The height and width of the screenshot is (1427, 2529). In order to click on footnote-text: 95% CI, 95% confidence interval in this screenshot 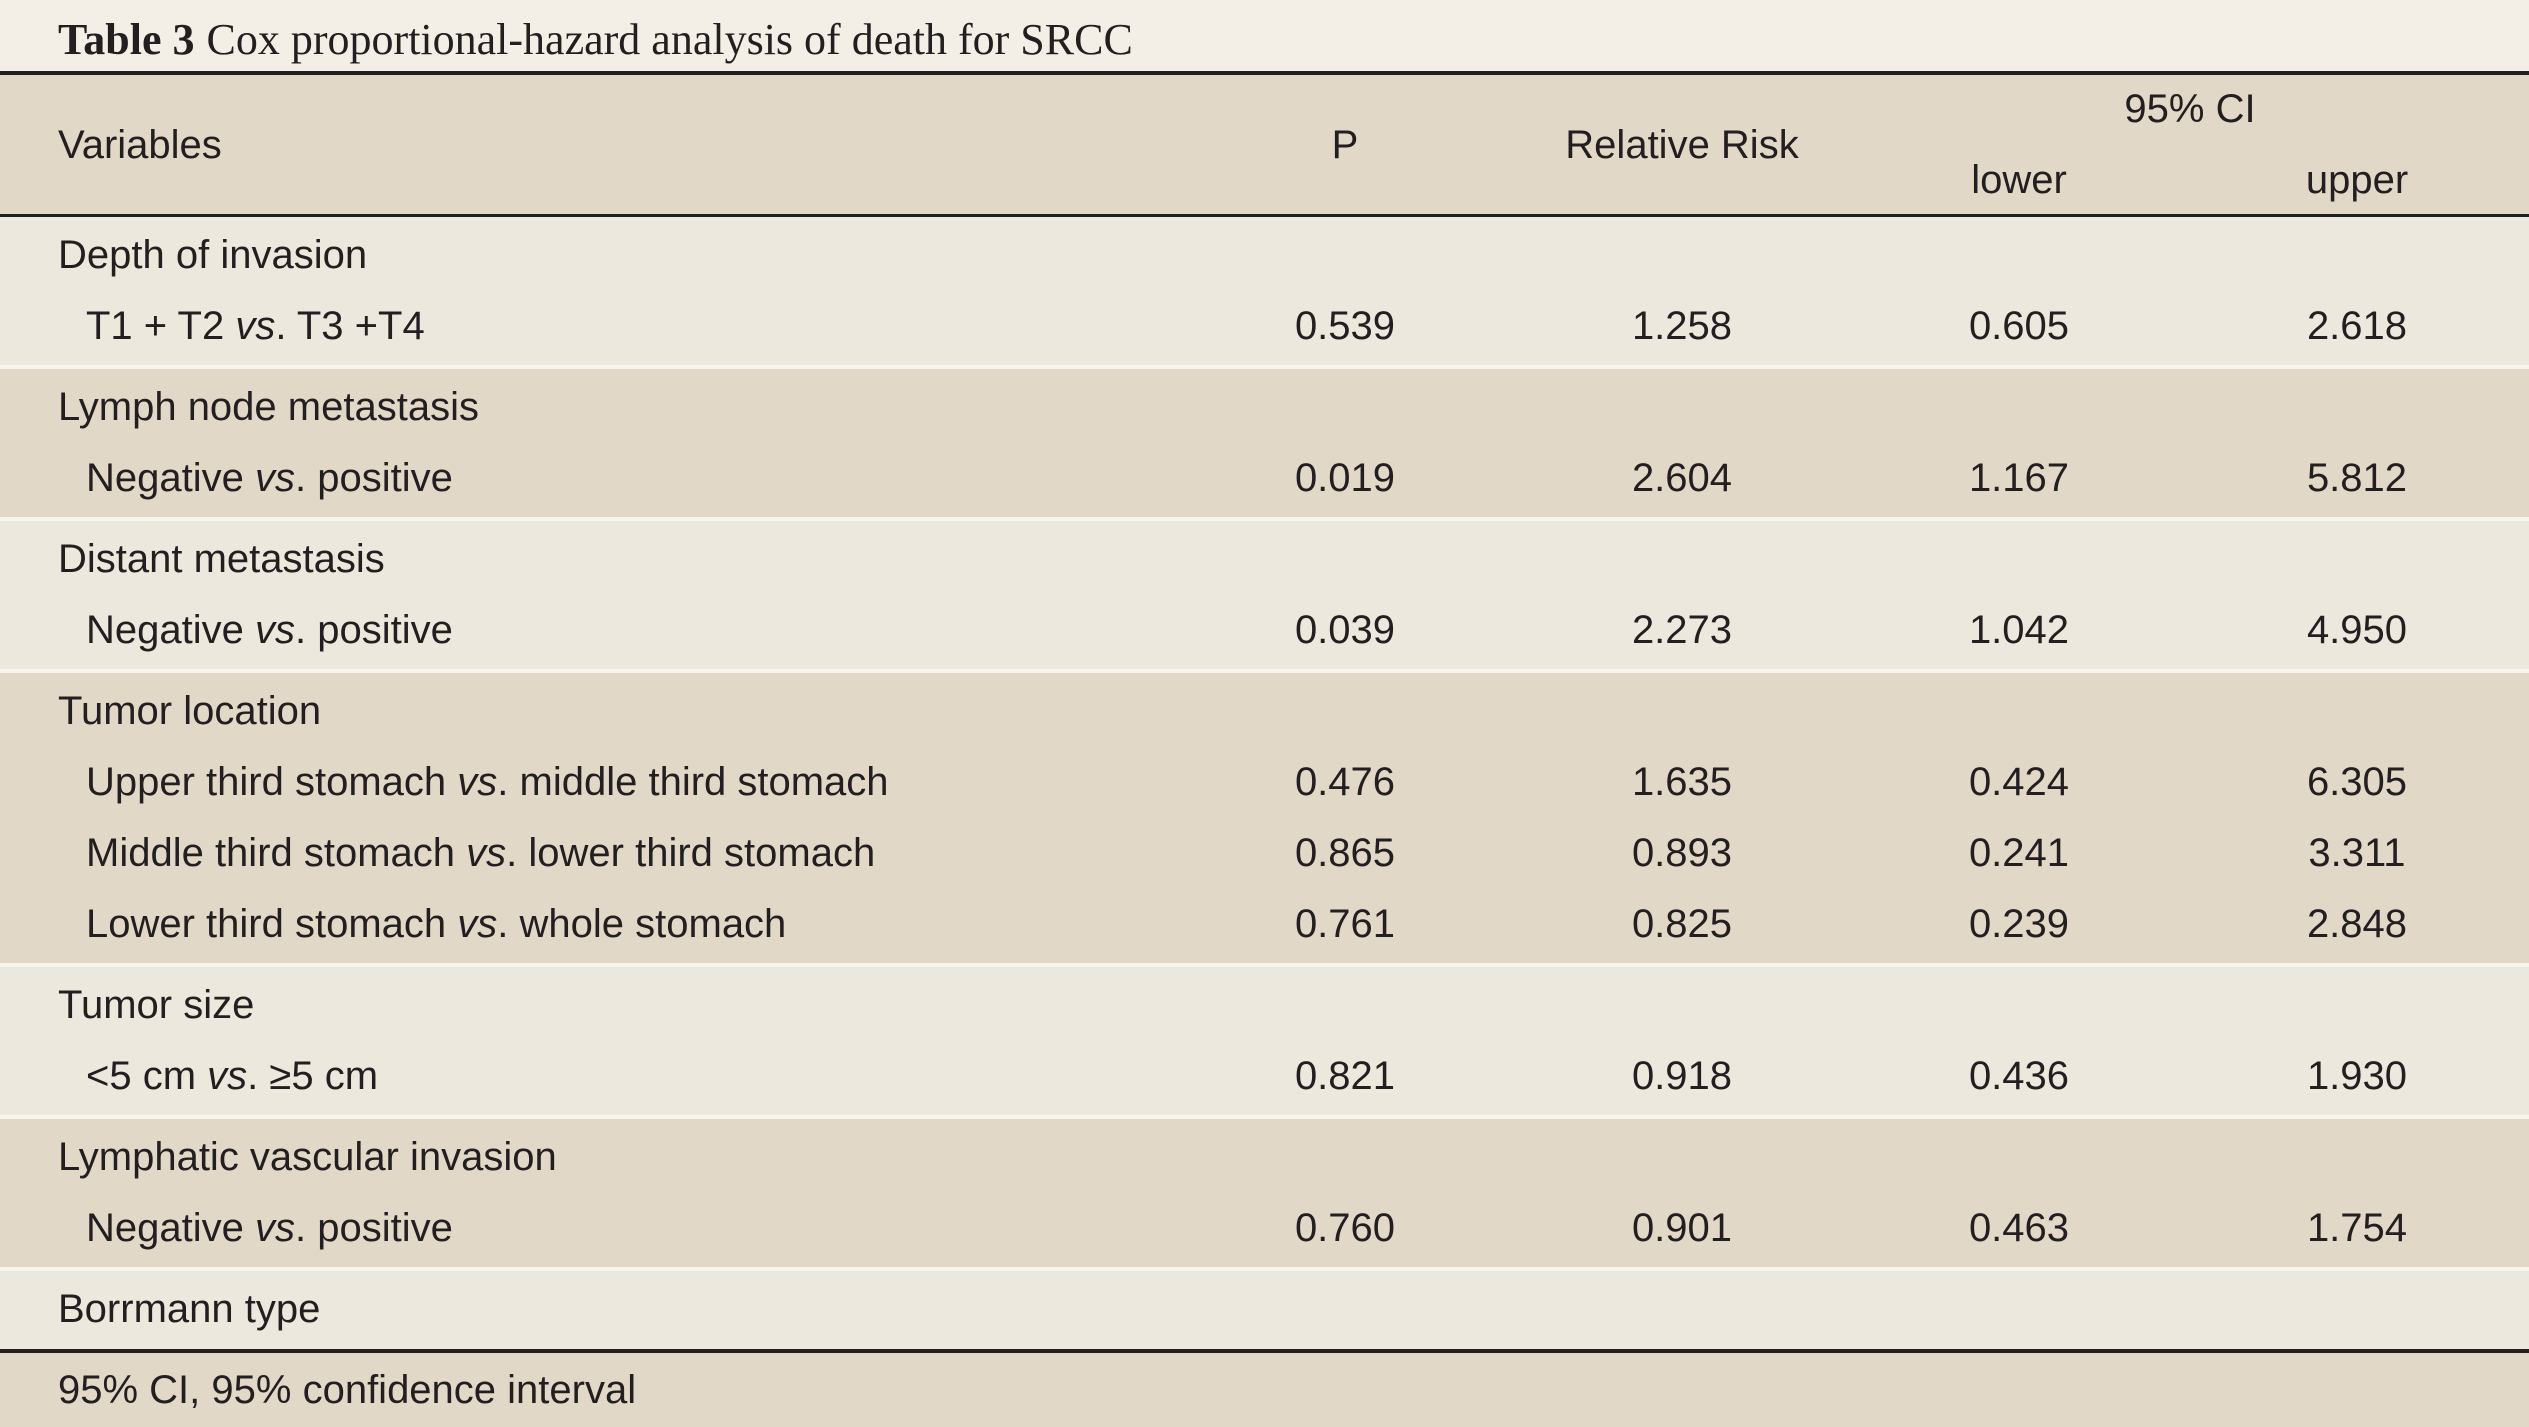, I will do `click(347, 1389)`.